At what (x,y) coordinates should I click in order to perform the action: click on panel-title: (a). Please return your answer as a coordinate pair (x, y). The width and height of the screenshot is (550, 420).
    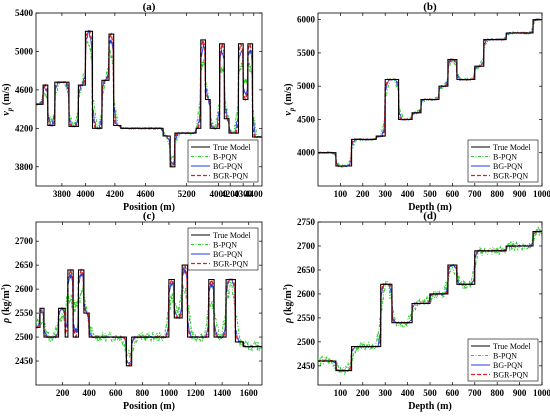
    Looking at the image, I should click on (149, 7).